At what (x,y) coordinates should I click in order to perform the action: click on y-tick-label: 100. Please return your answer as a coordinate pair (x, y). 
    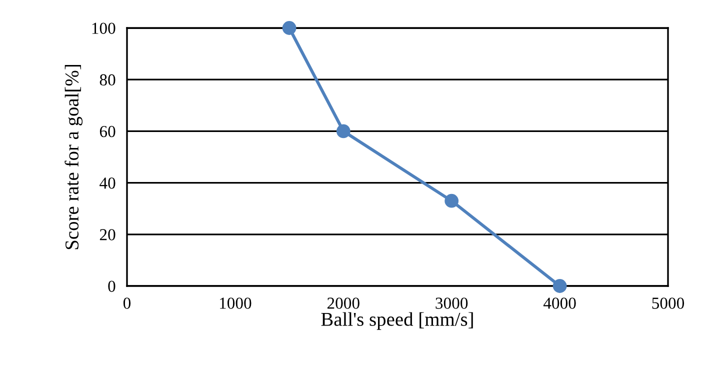
    Looking at the image, I should click on (104, 28).